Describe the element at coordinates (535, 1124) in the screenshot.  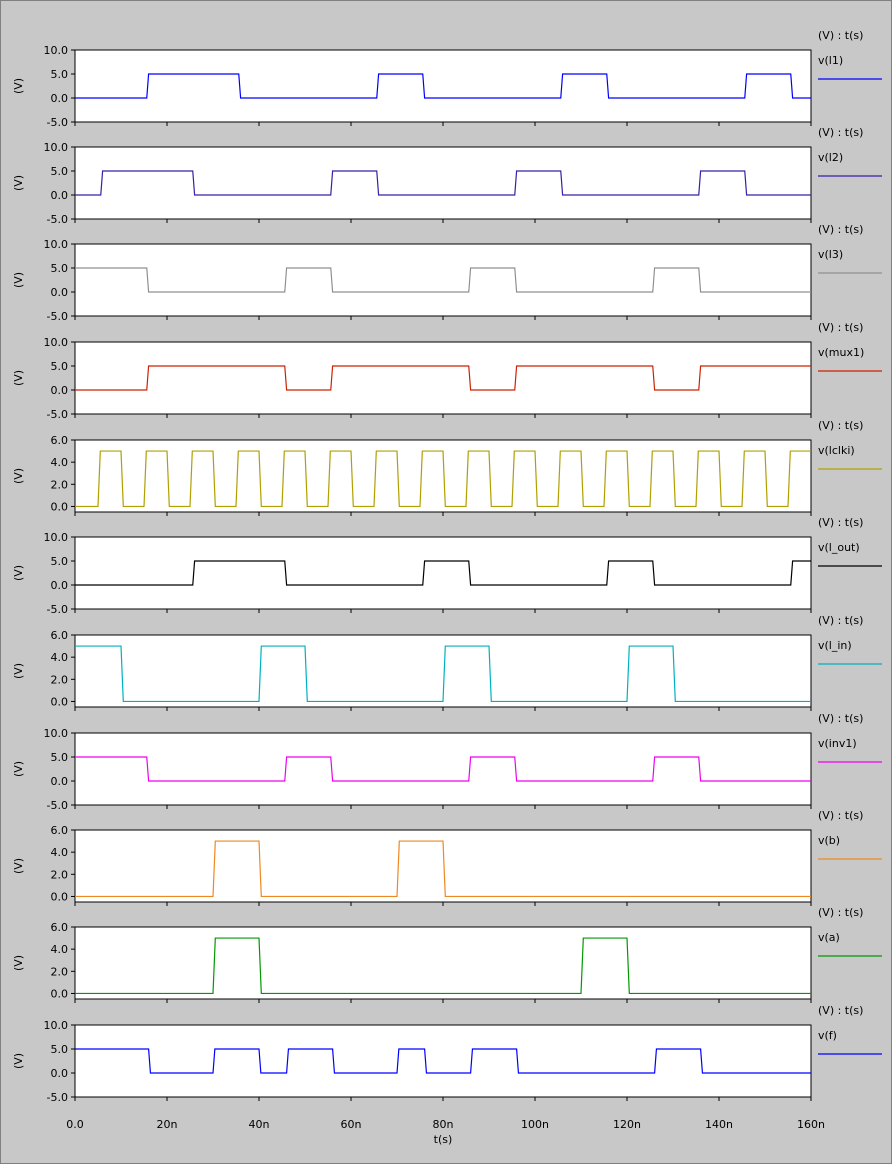
I see `x-tick-label: 100n` at that location.